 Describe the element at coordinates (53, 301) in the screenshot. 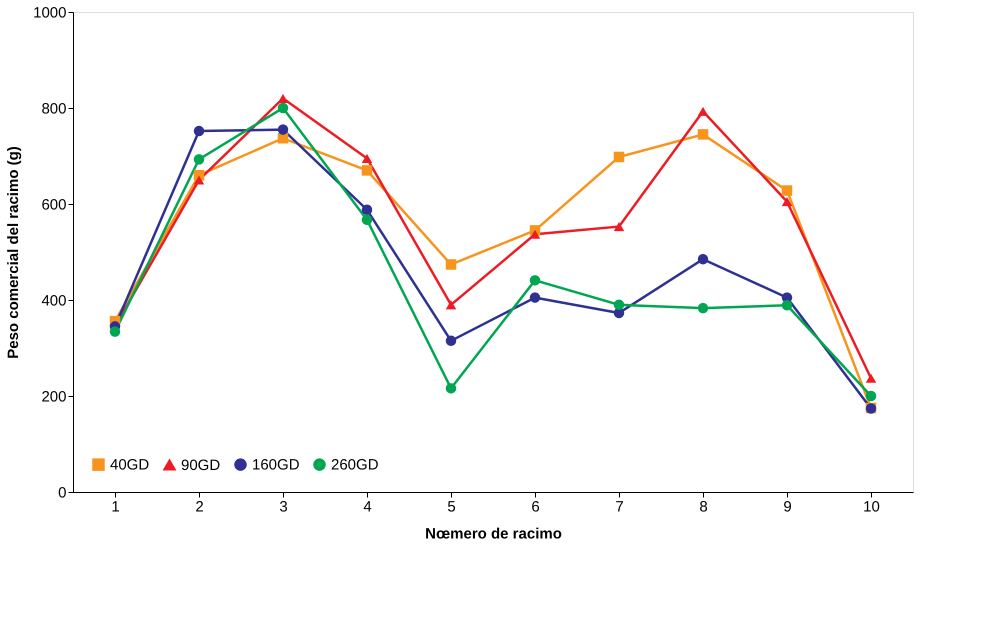

I see `y-tick-label: 400` at that location.